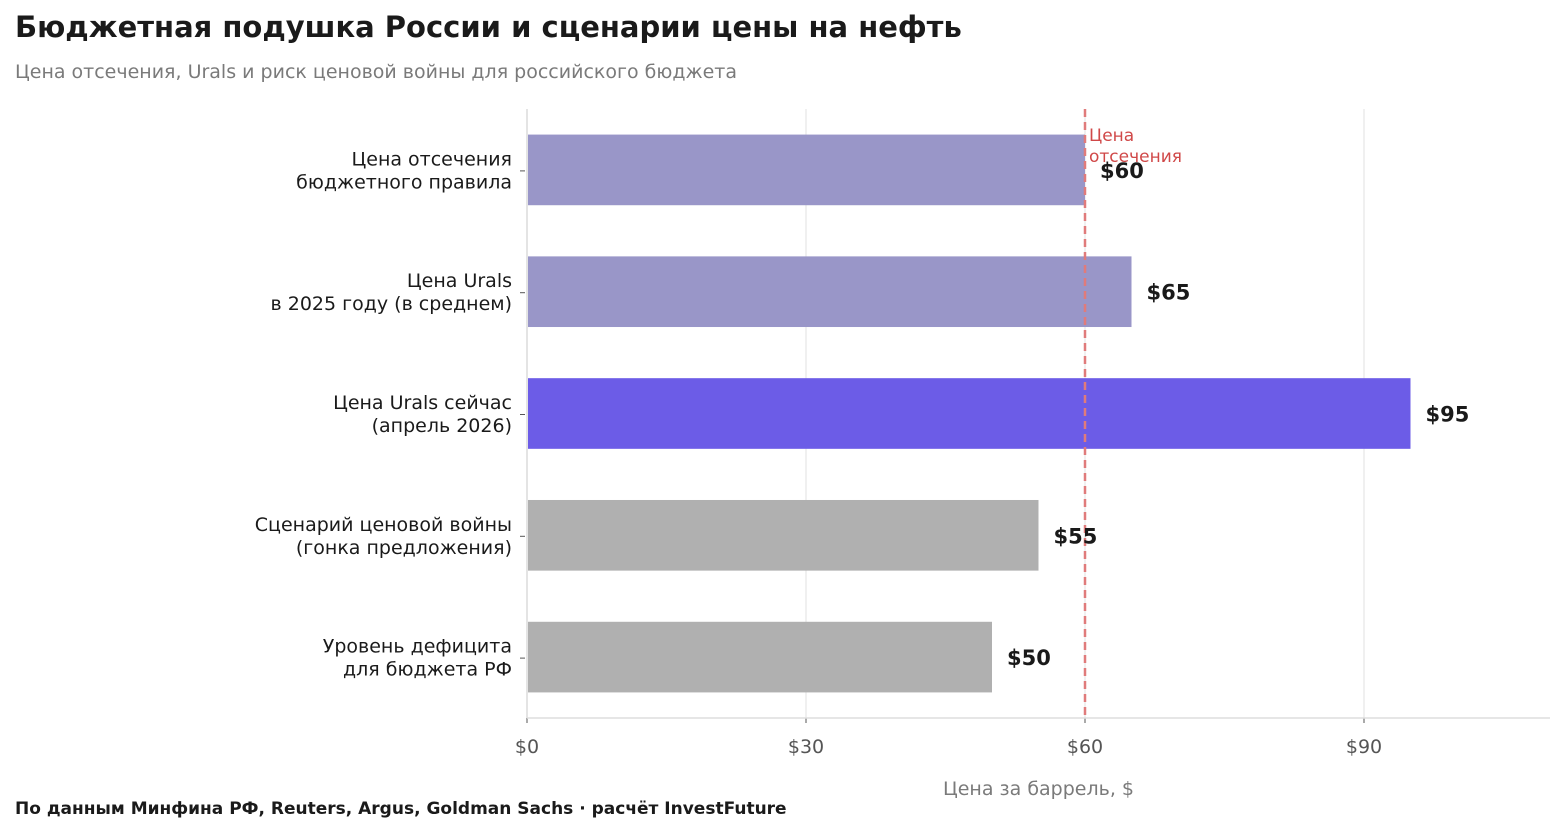 The width and height of the screenshot is (1564, 834). I want to click on bar-value-label: $95, so click(1448, 415).